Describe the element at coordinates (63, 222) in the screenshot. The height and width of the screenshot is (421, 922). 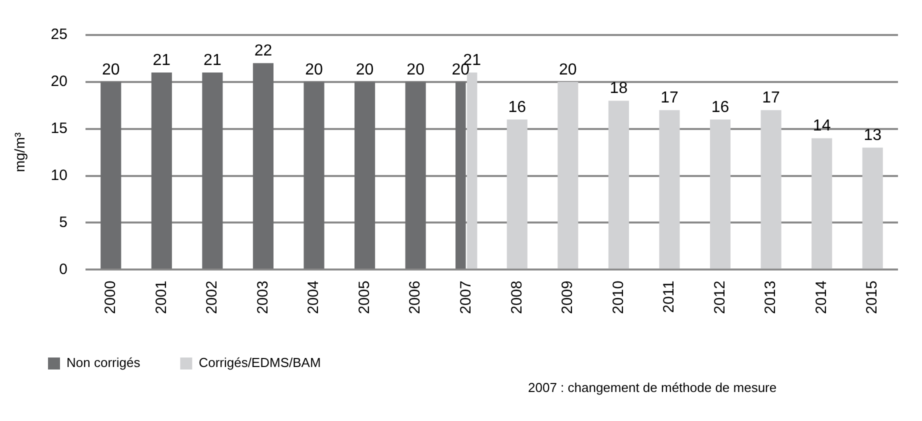
I see `y-tick-label: 5` at that location.